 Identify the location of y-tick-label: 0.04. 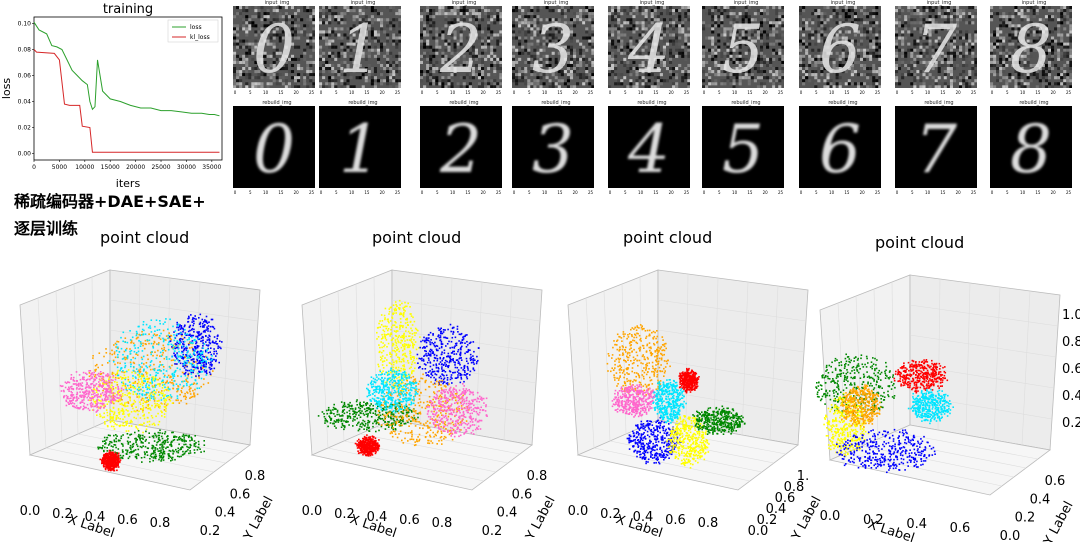
(25, 102).